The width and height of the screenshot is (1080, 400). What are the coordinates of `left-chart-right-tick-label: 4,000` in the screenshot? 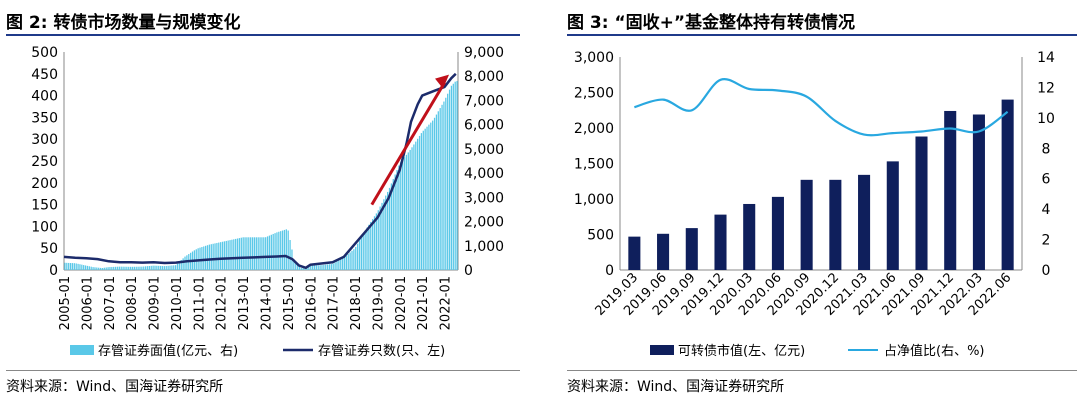 It's located at (484, 174).